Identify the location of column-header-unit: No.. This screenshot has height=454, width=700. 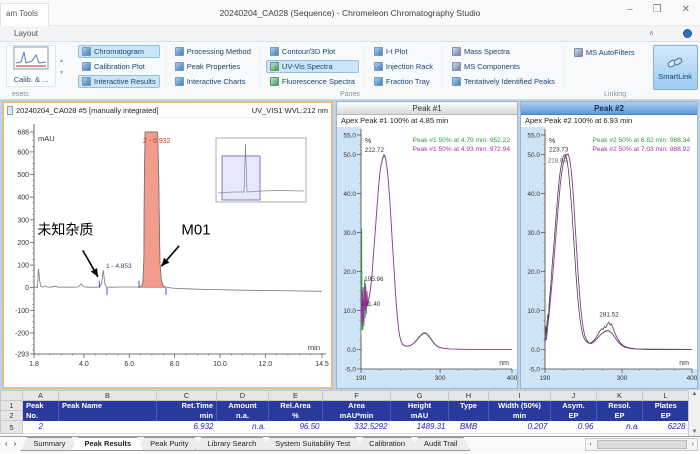
(40, 415).